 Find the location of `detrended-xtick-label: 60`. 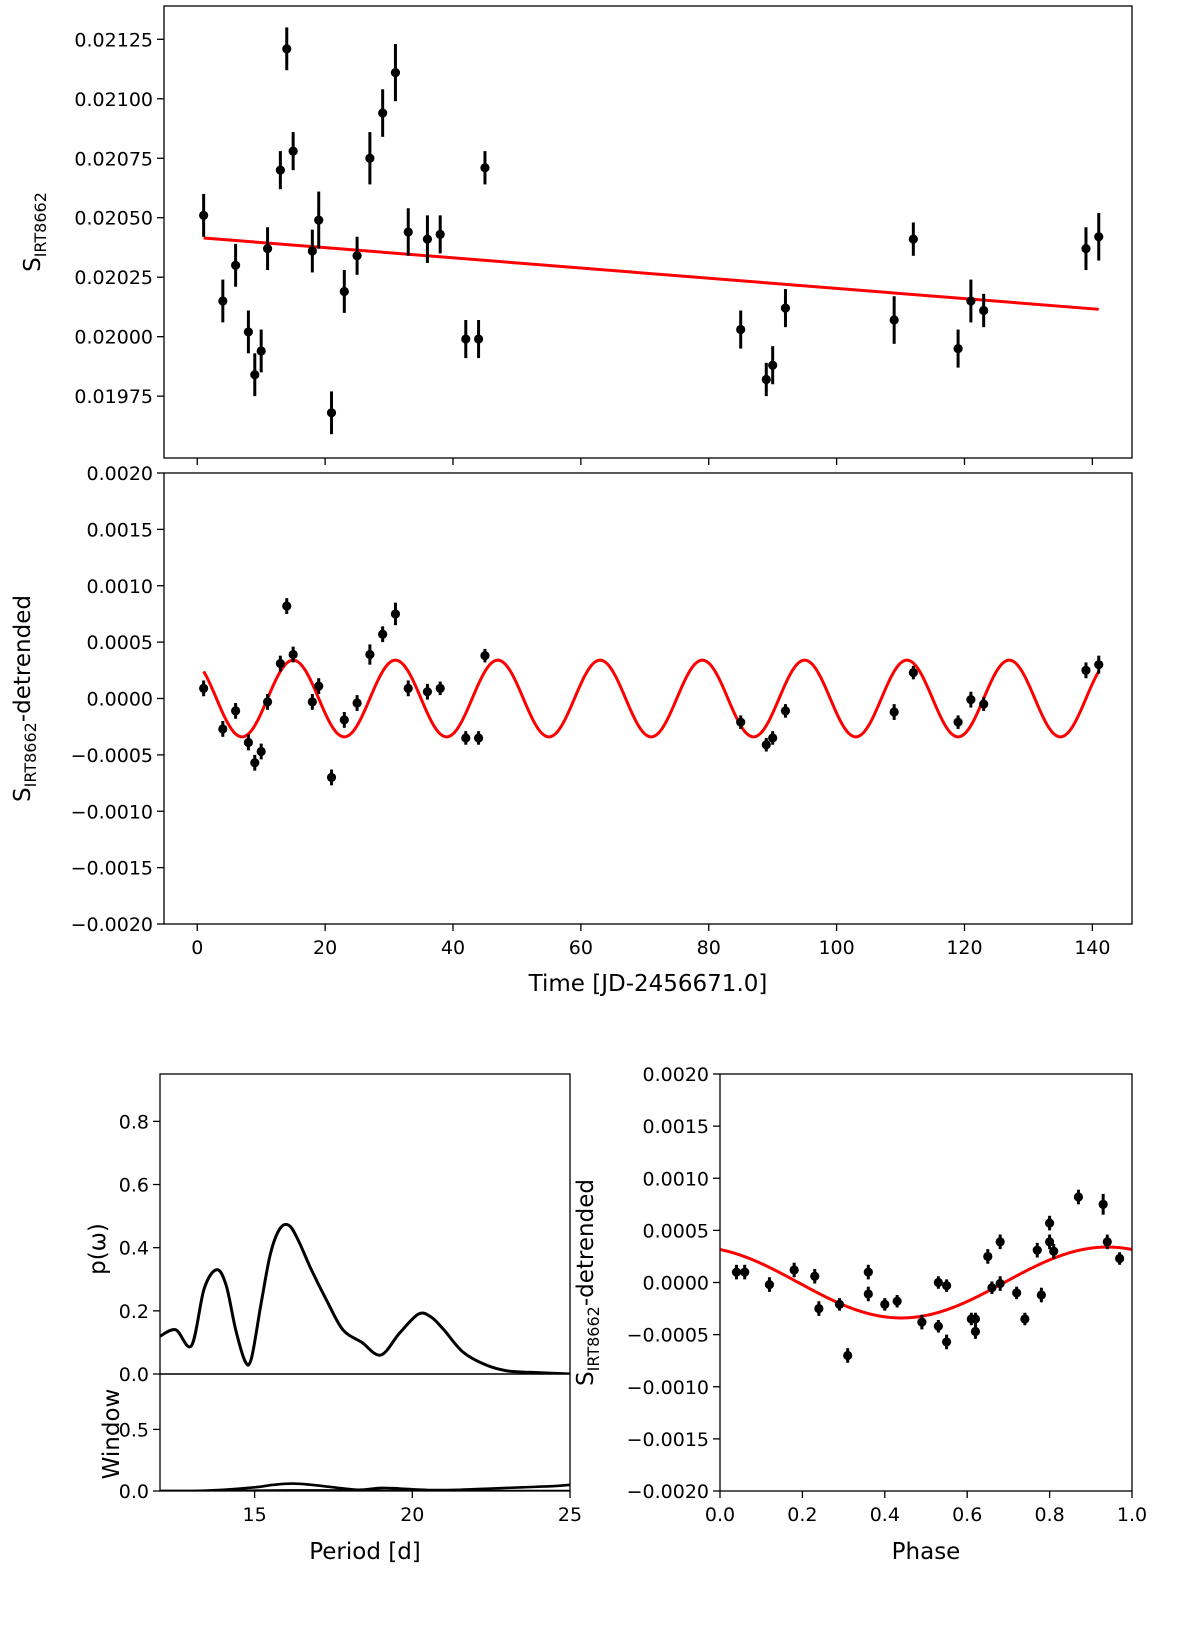

detrended-xtick-label: 60 is located at coordinates (581, 948).